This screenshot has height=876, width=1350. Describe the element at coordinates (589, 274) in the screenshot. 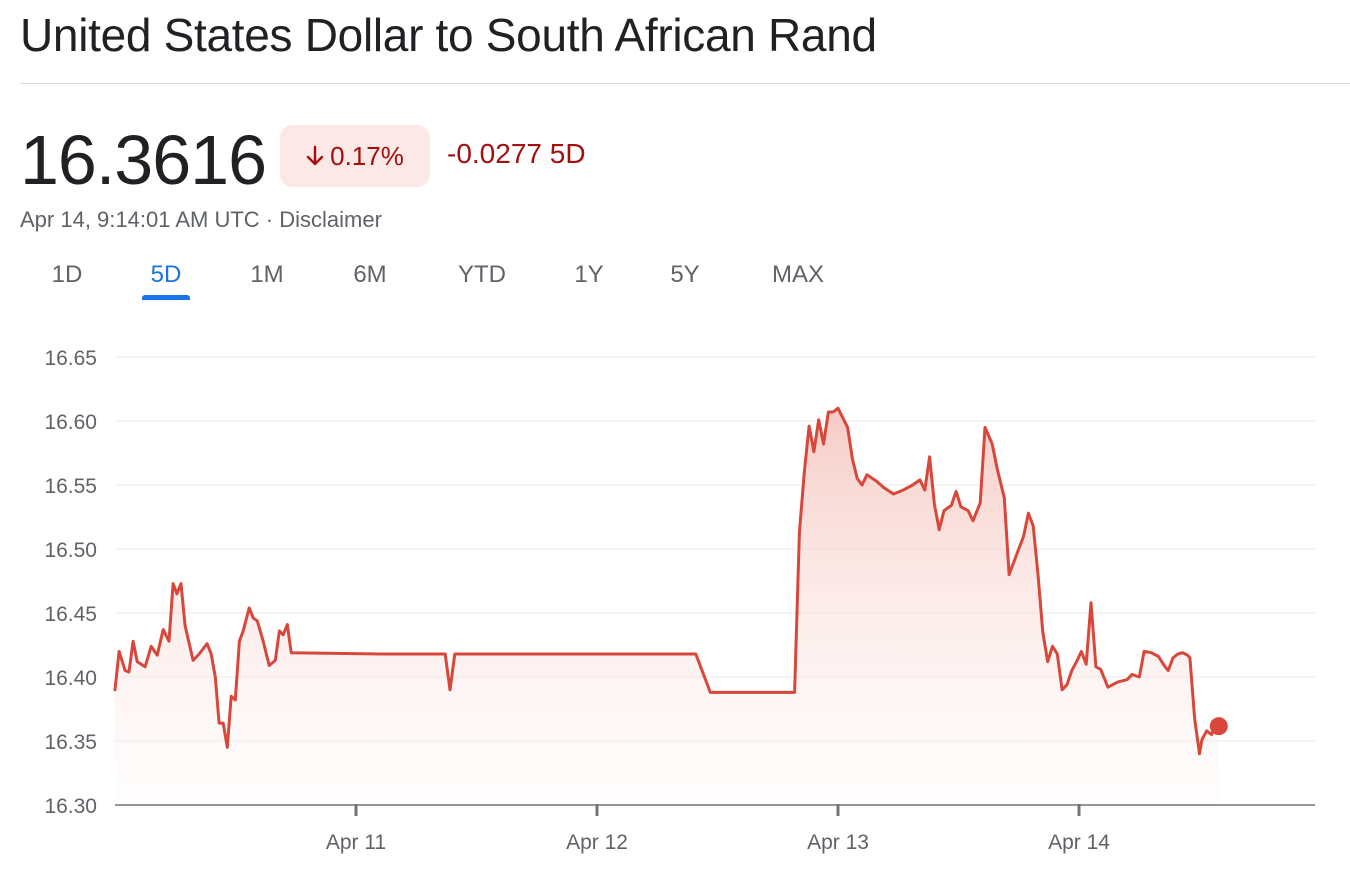

I see `tab-1y: 1Y` at that location.